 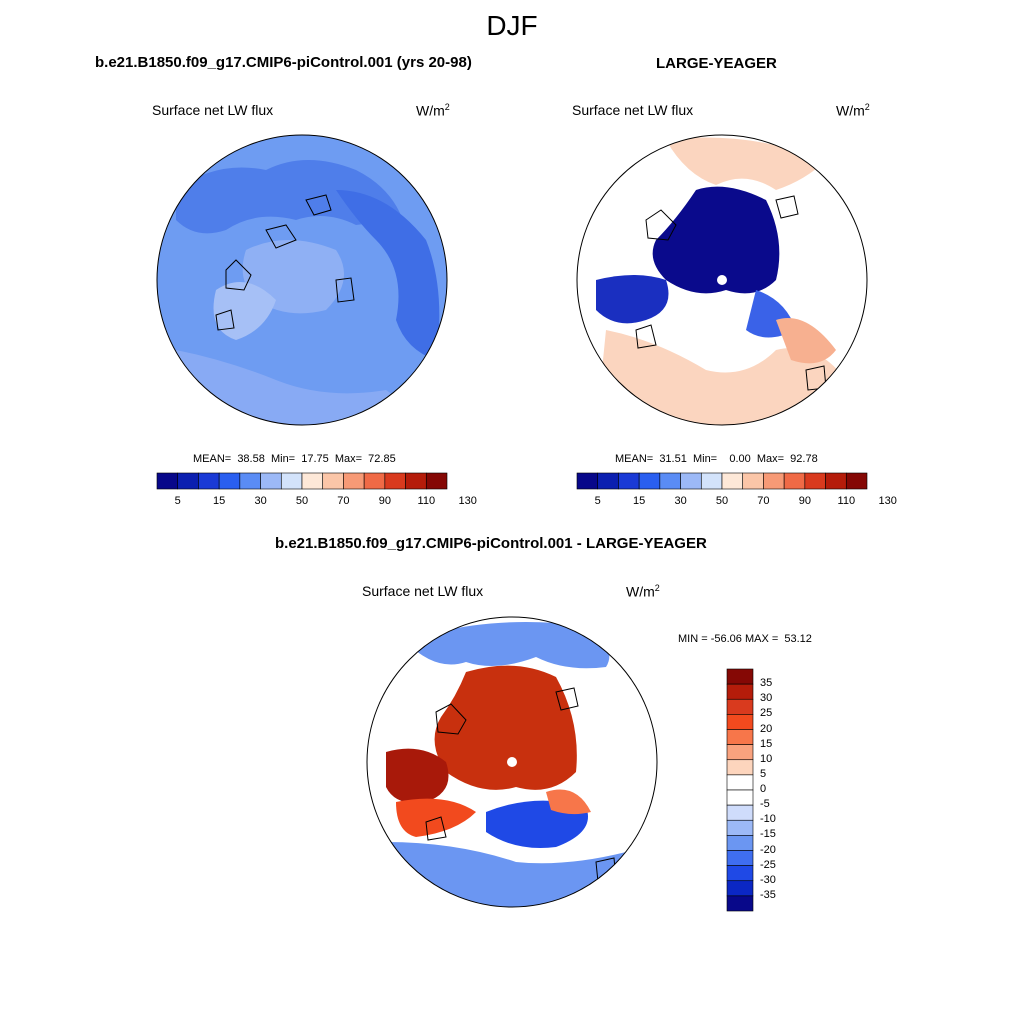 What do you see at coordinates (766, 713) in the screenshot?
I see `panel3-colorbar-tick: 25` at bounding box center [766, 713].